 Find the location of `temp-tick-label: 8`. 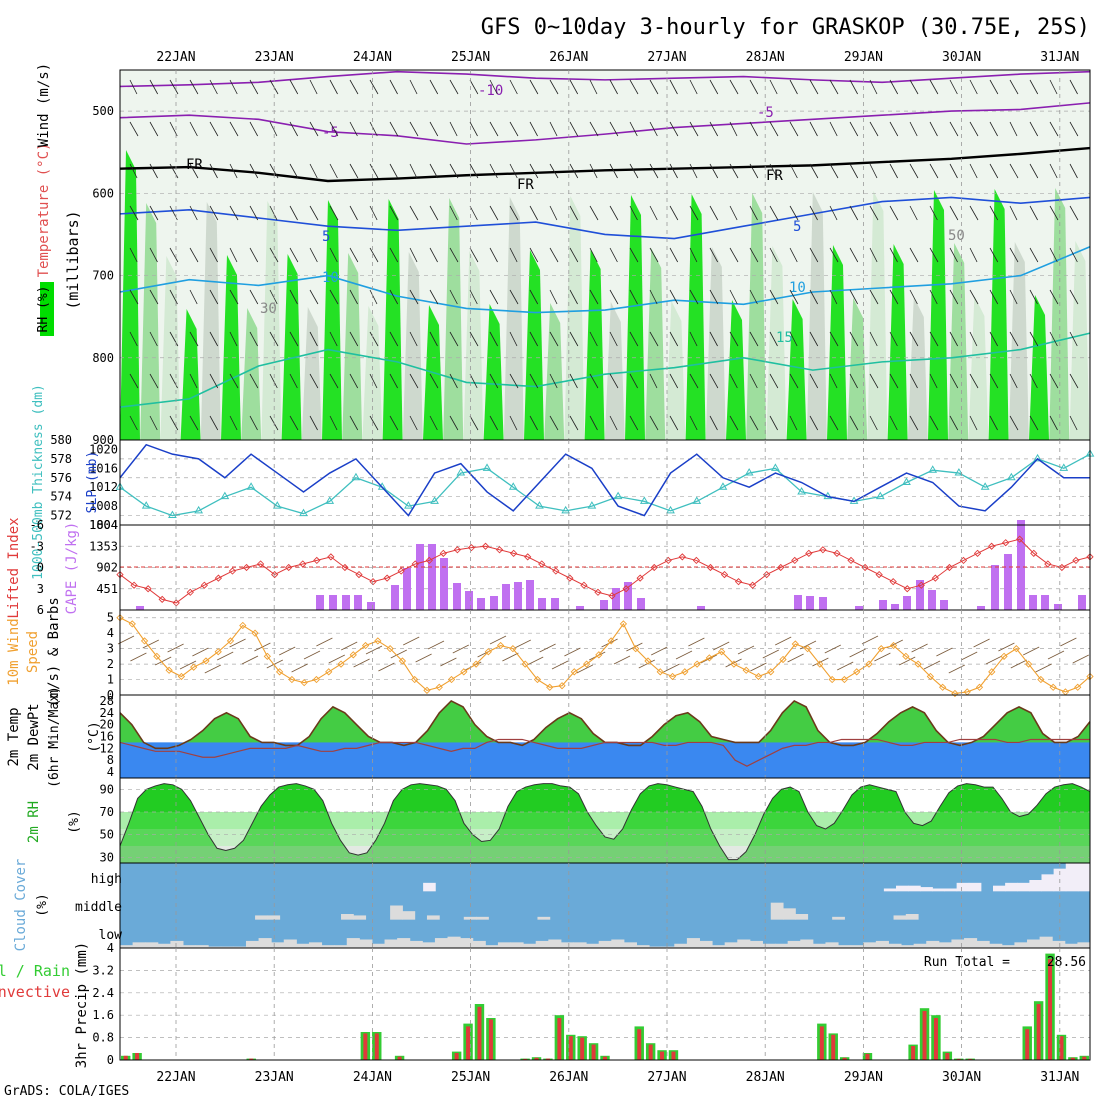

temp-tick-label: 8 is located at coordinates (110, 760).